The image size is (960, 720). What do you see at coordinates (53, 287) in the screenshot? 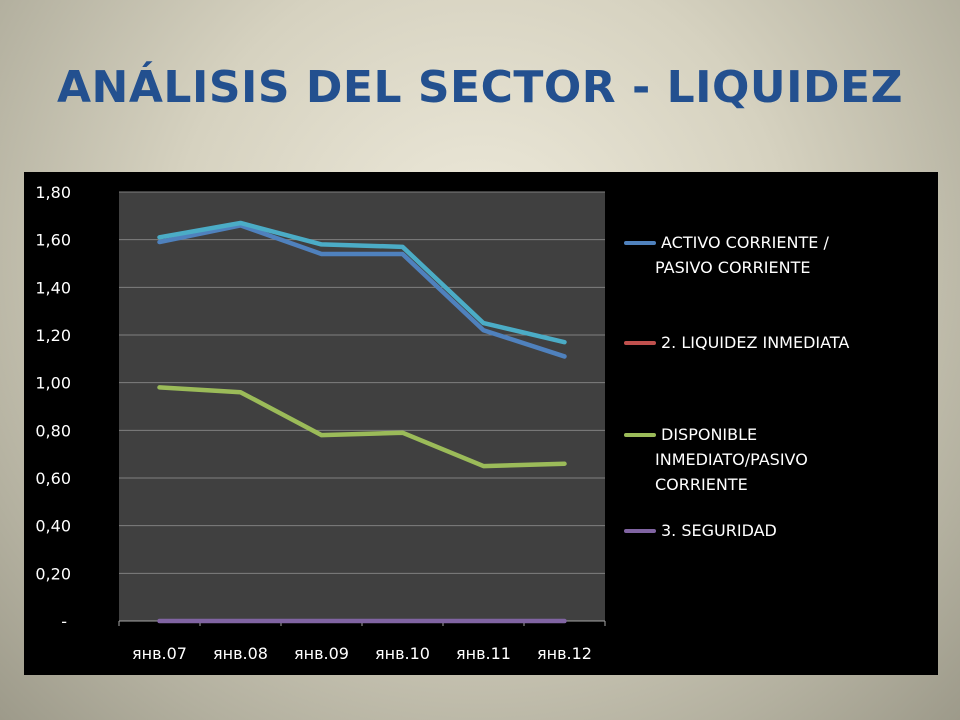
I see `y-tick-label: 1,40` at bounding box center [53, 287].